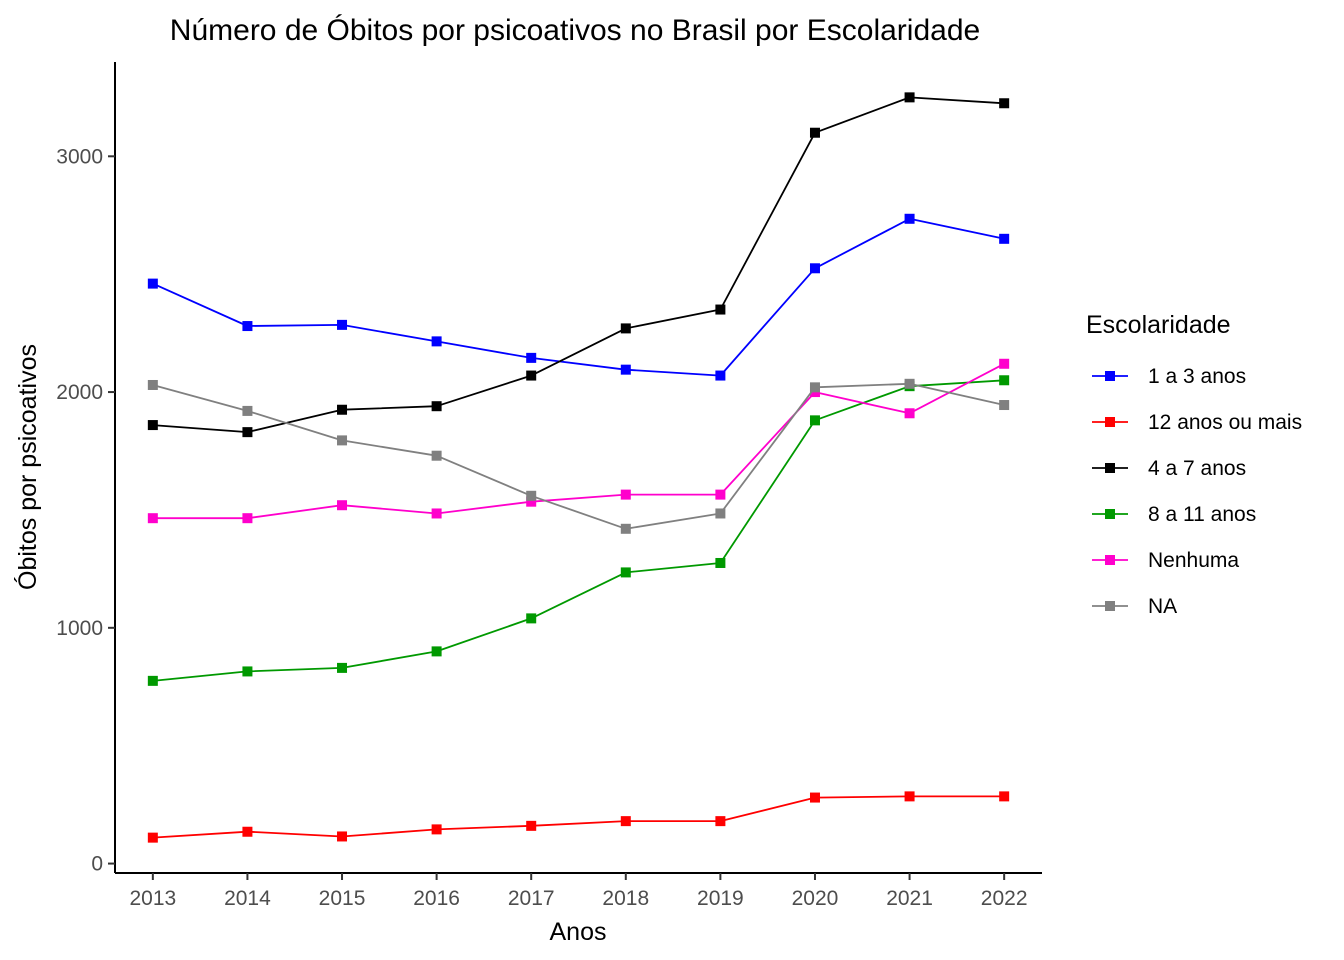 The width and height of the screenshot is (1344, 960). I want to click on x-tick-label: 2019, so click(720, 898).